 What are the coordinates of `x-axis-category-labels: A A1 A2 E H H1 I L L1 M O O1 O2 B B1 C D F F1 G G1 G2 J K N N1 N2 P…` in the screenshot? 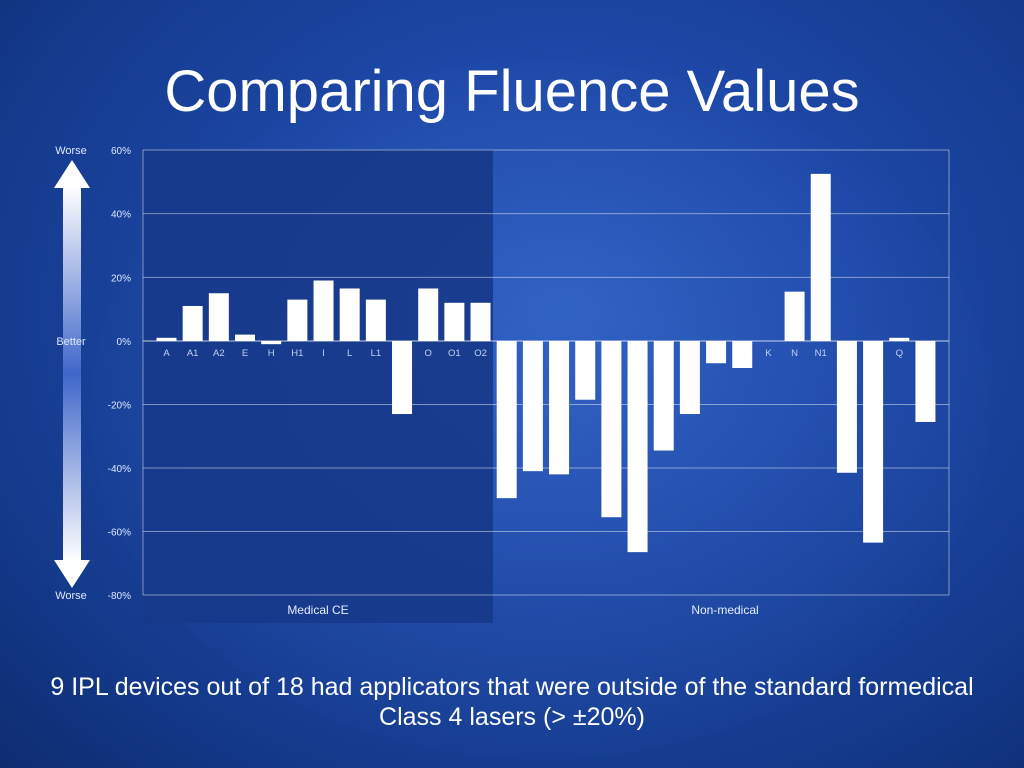 It's located at (547, 353).